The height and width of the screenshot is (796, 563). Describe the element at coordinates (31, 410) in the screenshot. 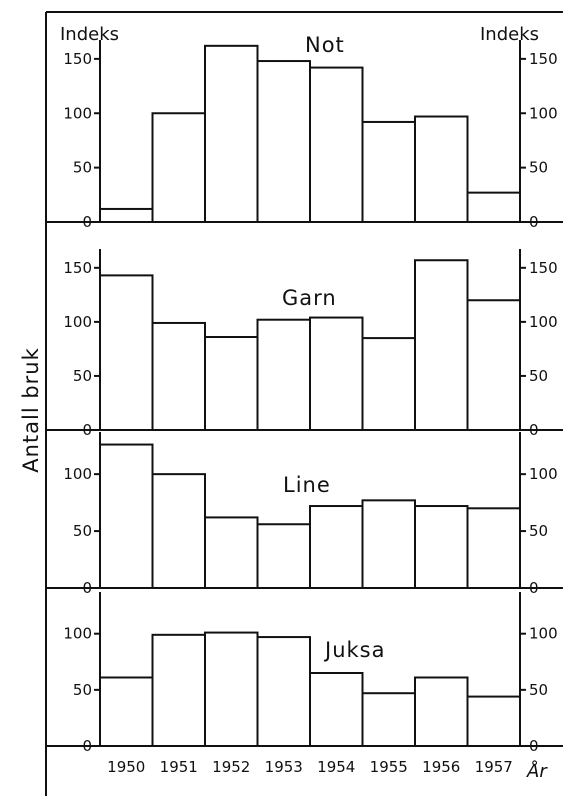

I see `y-axis-label: Antall bruk` at that location.